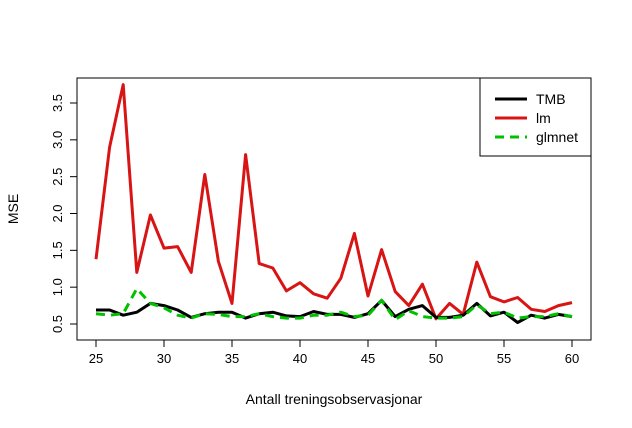 The image size is (632, 428). Describe the element at coordinates (57, 140) in the screenshot. I see `y-tick-label: 3.0` at that location.